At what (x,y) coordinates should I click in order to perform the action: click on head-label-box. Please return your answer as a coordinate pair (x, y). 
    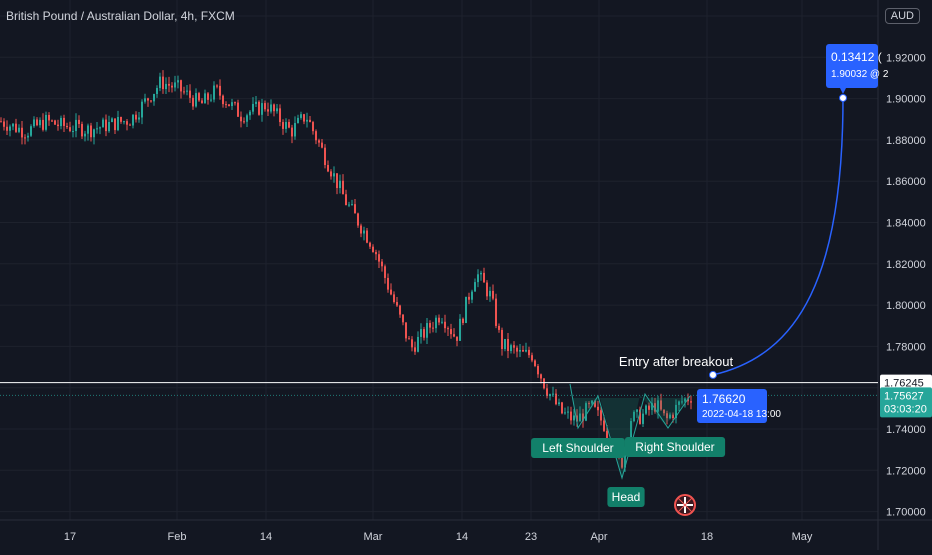
    Looking at the image, I should click on (626, 497).